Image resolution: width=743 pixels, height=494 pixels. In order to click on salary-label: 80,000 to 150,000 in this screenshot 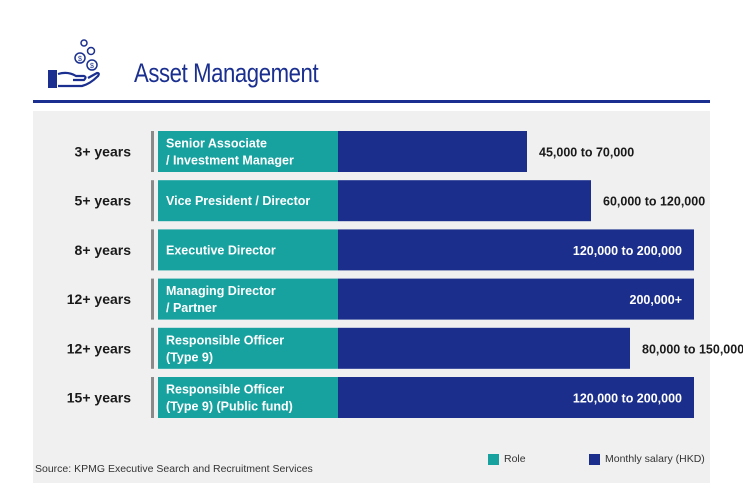, I will do `click(692, 349)`.